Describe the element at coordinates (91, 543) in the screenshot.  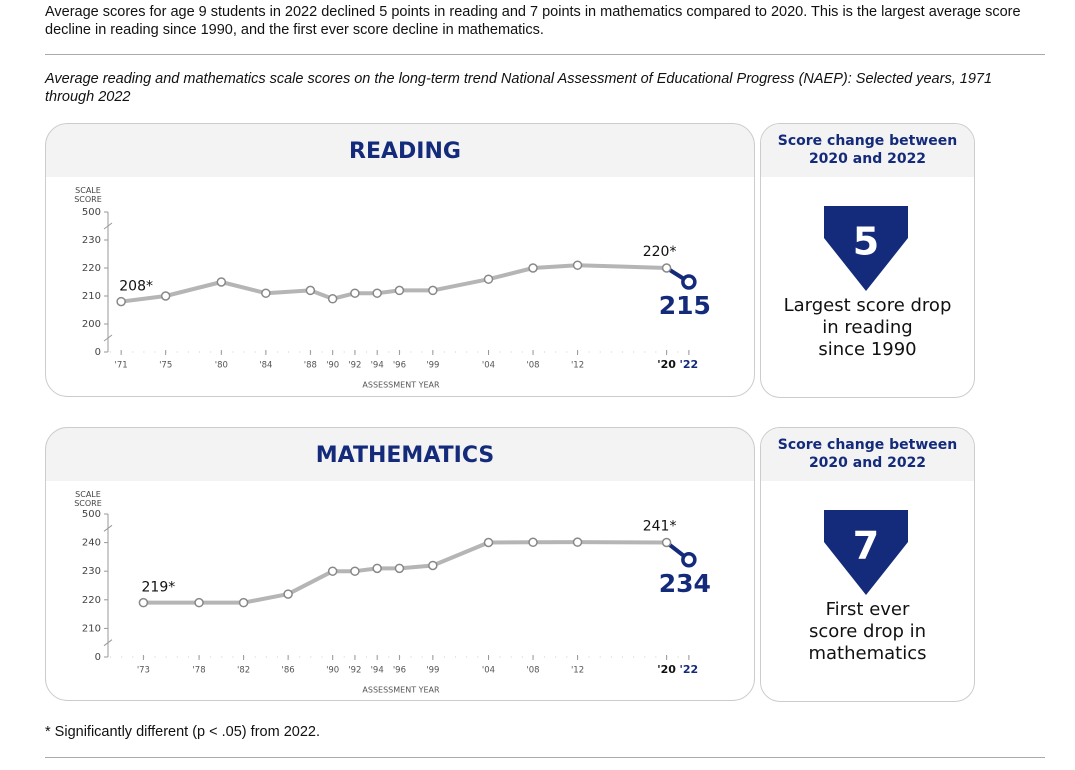
I see `y-tick-label: 240` at that location.